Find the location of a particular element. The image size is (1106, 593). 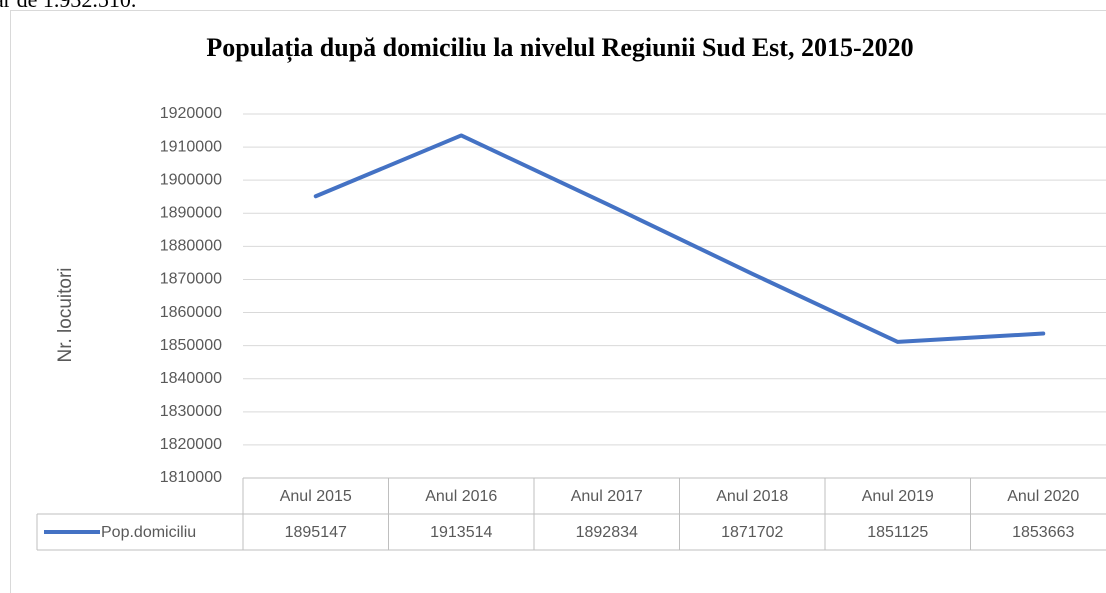

y-tick-label: 1850000 is located at coordinates (191, 345).